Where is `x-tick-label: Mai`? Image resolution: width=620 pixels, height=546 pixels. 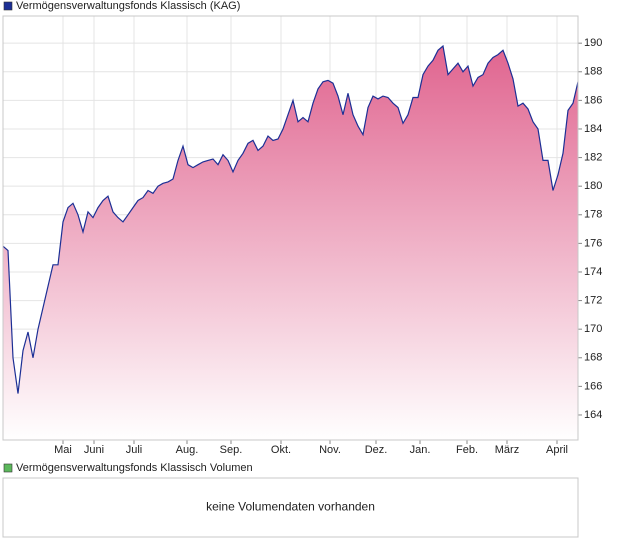 x-tick-label: Mai is located at coordinates (63, 450).